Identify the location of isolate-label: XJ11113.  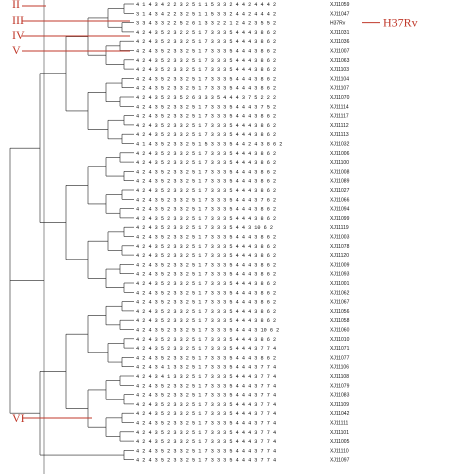
(339, 135).